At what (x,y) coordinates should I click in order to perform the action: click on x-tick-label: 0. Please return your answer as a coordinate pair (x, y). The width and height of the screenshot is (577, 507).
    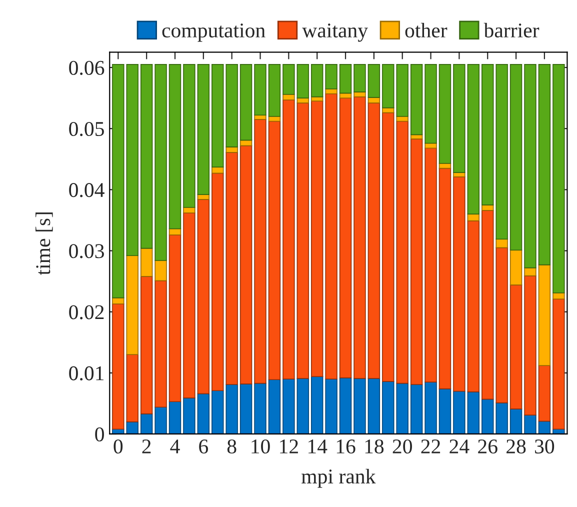
    Looking at the image, I should click on (118, 446).